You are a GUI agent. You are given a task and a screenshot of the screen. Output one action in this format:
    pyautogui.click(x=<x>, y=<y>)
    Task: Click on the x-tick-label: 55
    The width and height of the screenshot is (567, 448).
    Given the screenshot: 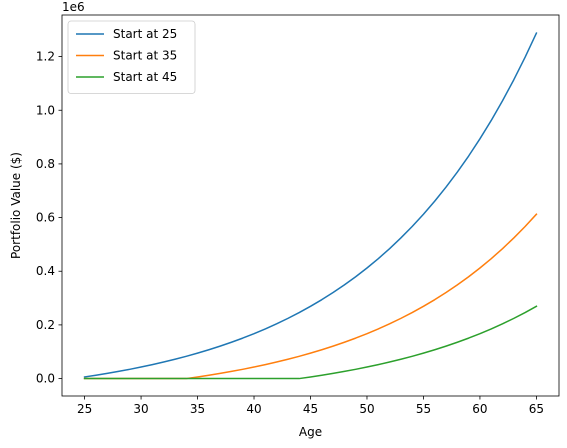 What is the action you would take?
    pyautogui.click(x=423, y=409)
    